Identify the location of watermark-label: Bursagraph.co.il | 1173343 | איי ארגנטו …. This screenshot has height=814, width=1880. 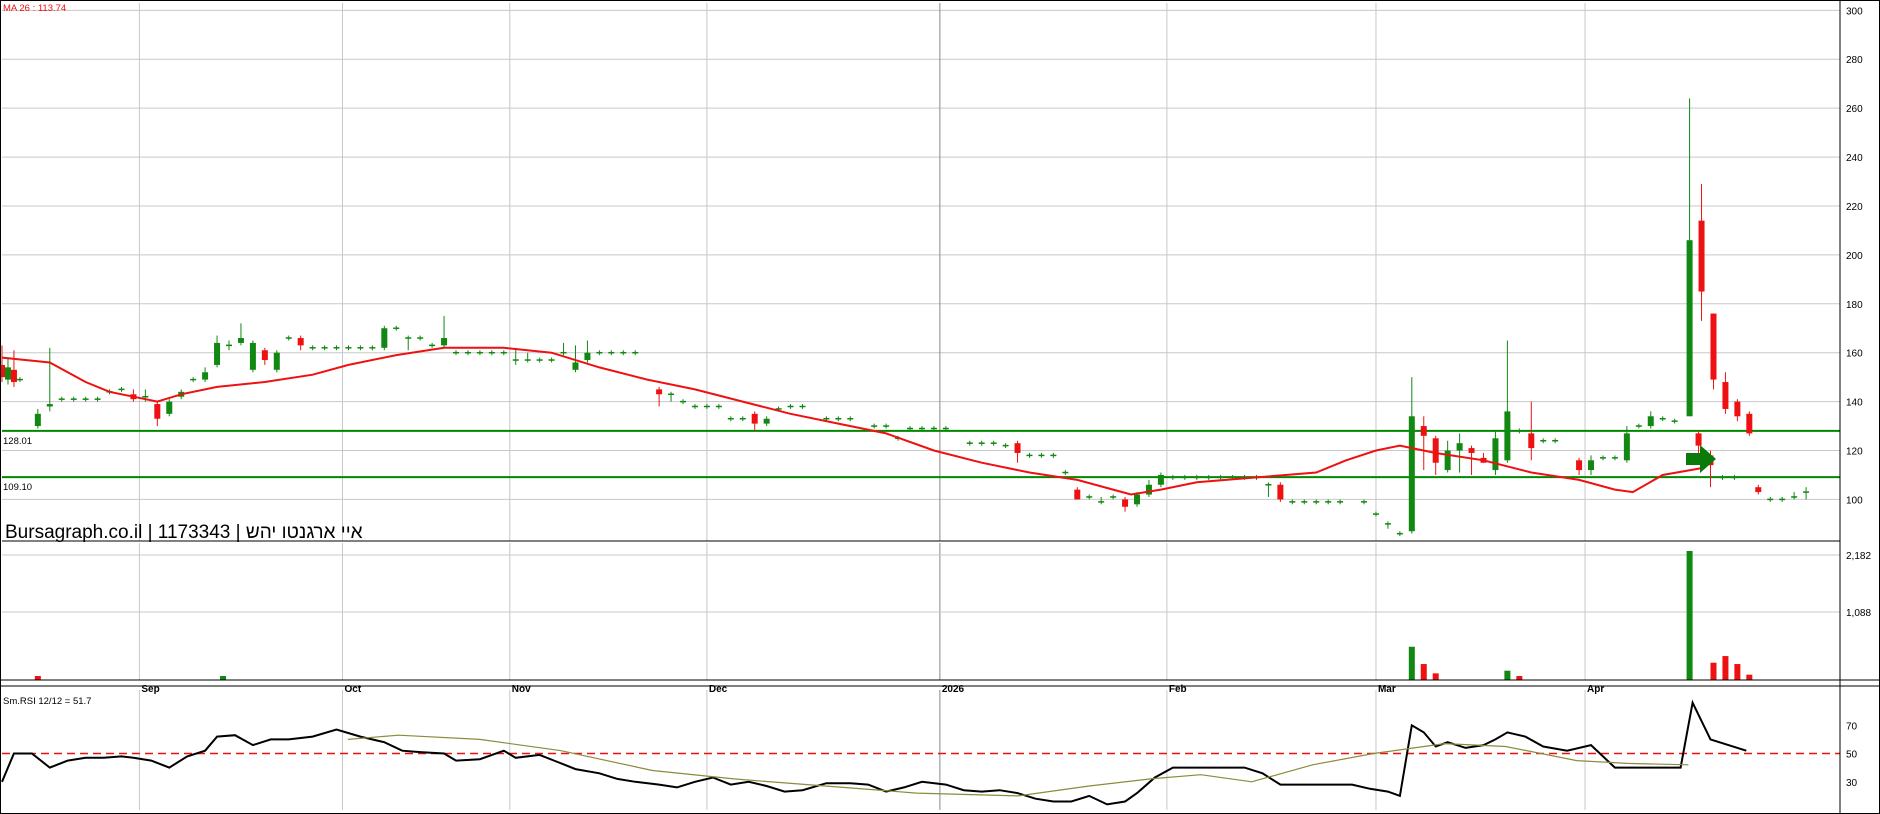
(184, 532).